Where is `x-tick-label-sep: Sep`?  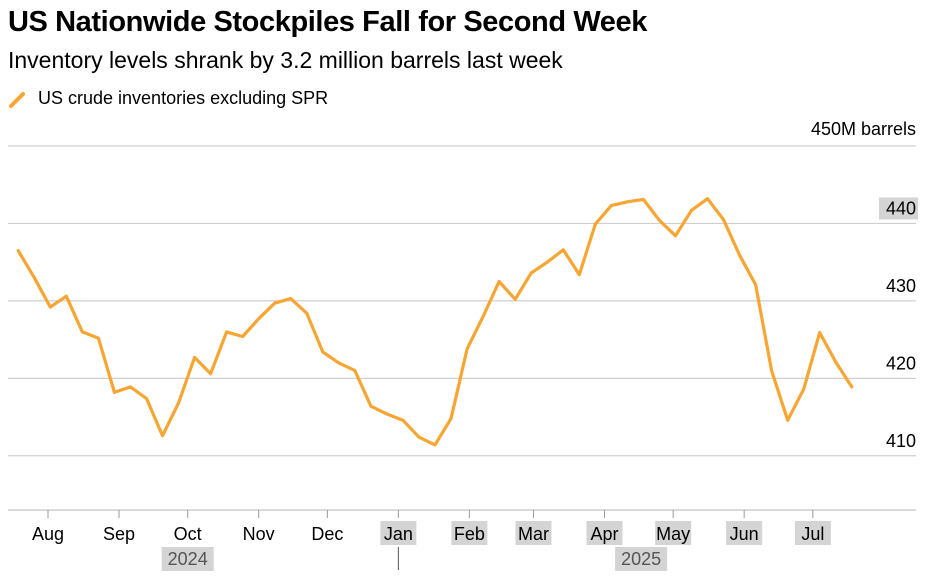 x-tick-label-sep: Sep is located at coordinates (119, 534).